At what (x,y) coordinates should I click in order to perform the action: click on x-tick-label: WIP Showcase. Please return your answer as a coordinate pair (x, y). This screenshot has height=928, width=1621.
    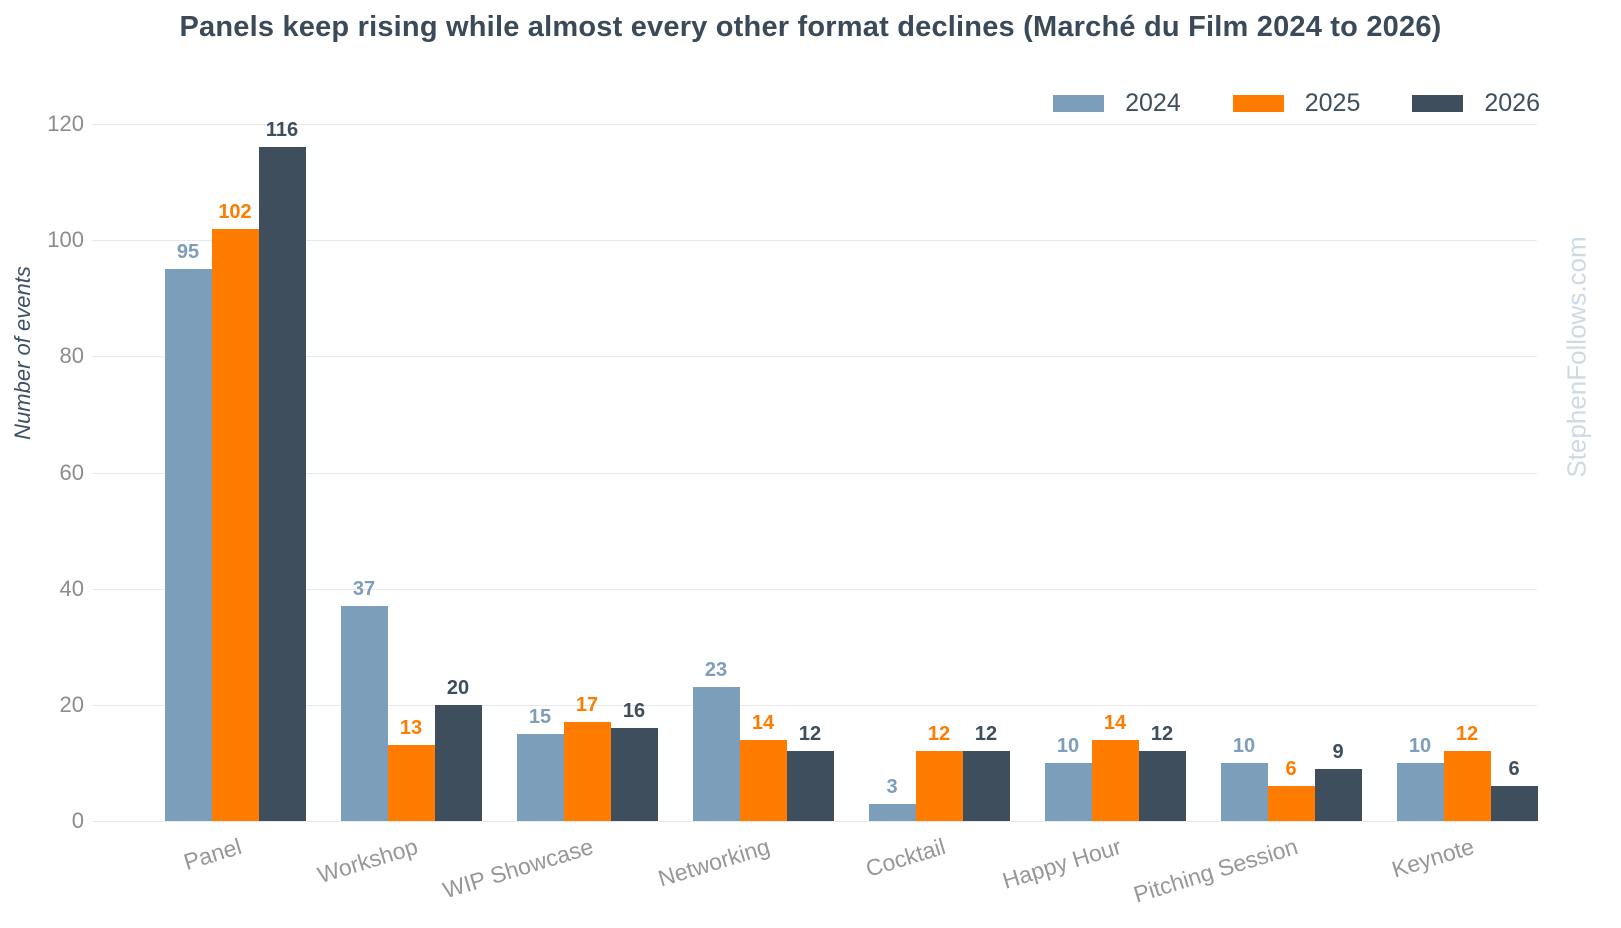
    Looking at the image, I should click on (518, 868).